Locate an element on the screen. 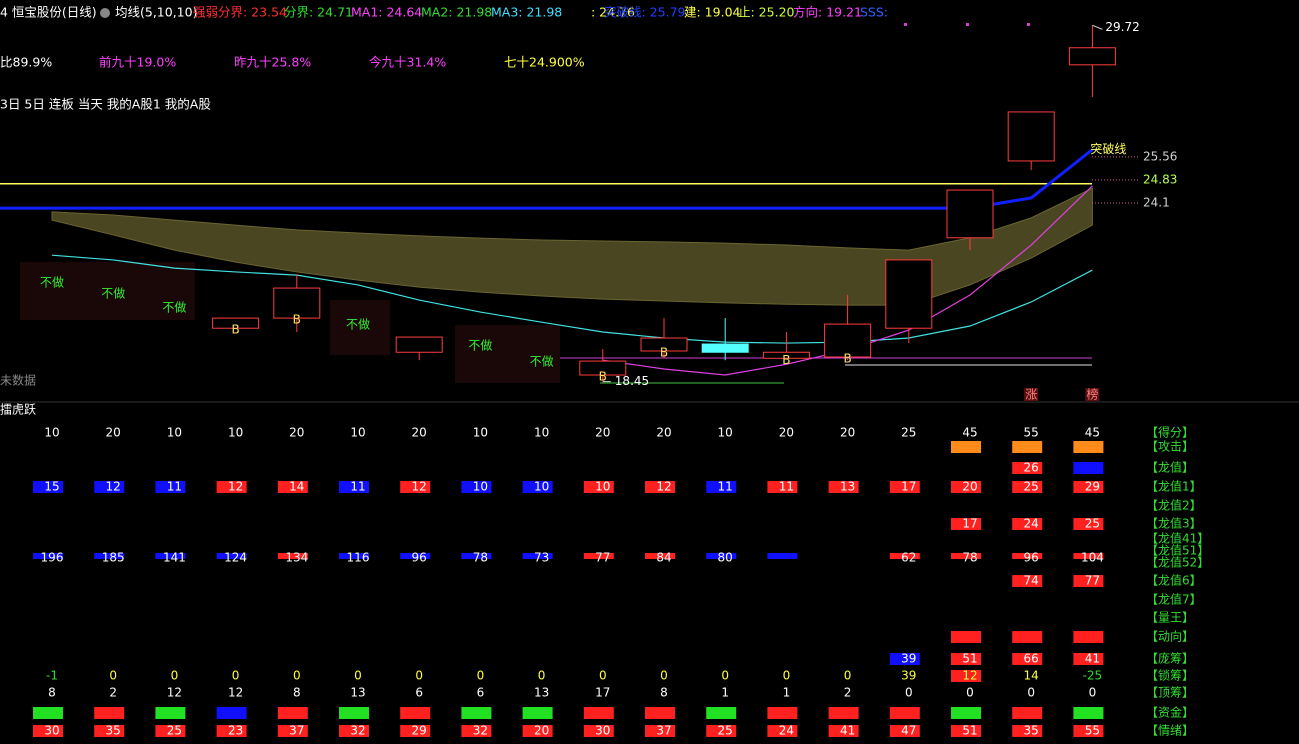 The height and width of the screenshot is (744, 1299). cell-value: 6 is located at coordinates (419, 693).